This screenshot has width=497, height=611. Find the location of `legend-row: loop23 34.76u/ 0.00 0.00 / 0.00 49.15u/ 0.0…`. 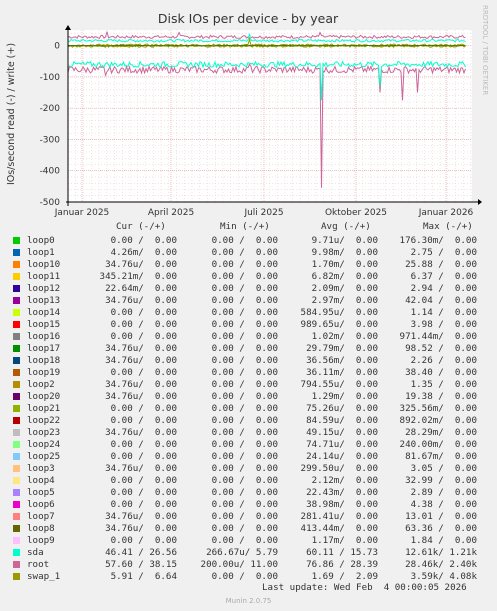

legend-row: loop23 34.76u/ 0.00 0.00 / 0.00 49.15u/ 0.0… is located at coordinates (248, 433).